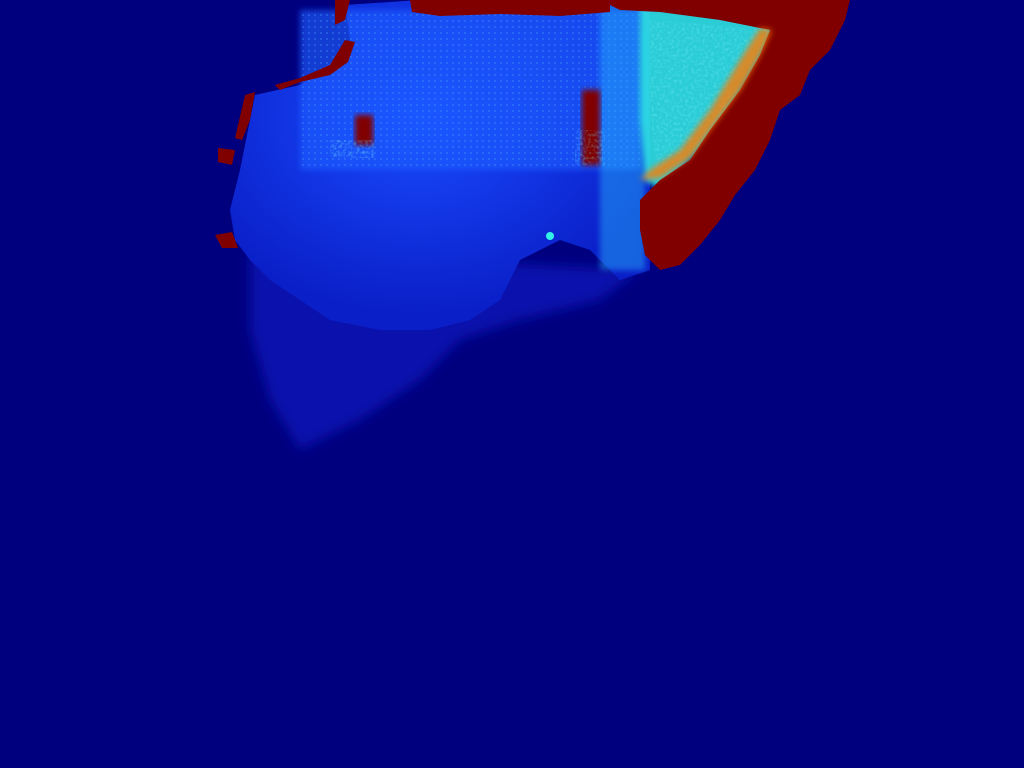 The height and width of the screenshot is (768, 1024). Describe the element at coordinates (342, 12) in the screenshot. I see `high-error-left-edge` at that location.